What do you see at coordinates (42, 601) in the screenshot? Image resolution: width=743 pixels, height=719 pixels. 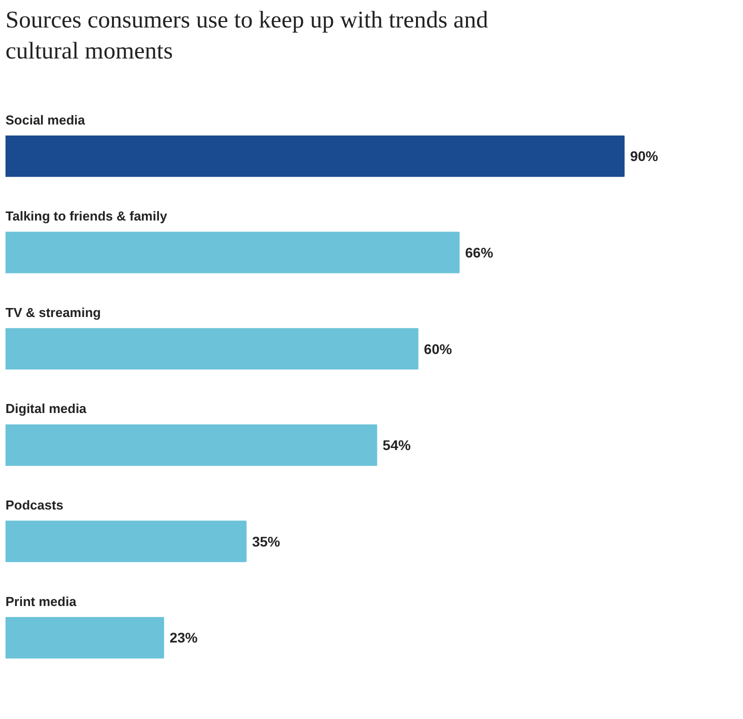 I see `y-tick-label: Print media` at bounding box center [42, 601].